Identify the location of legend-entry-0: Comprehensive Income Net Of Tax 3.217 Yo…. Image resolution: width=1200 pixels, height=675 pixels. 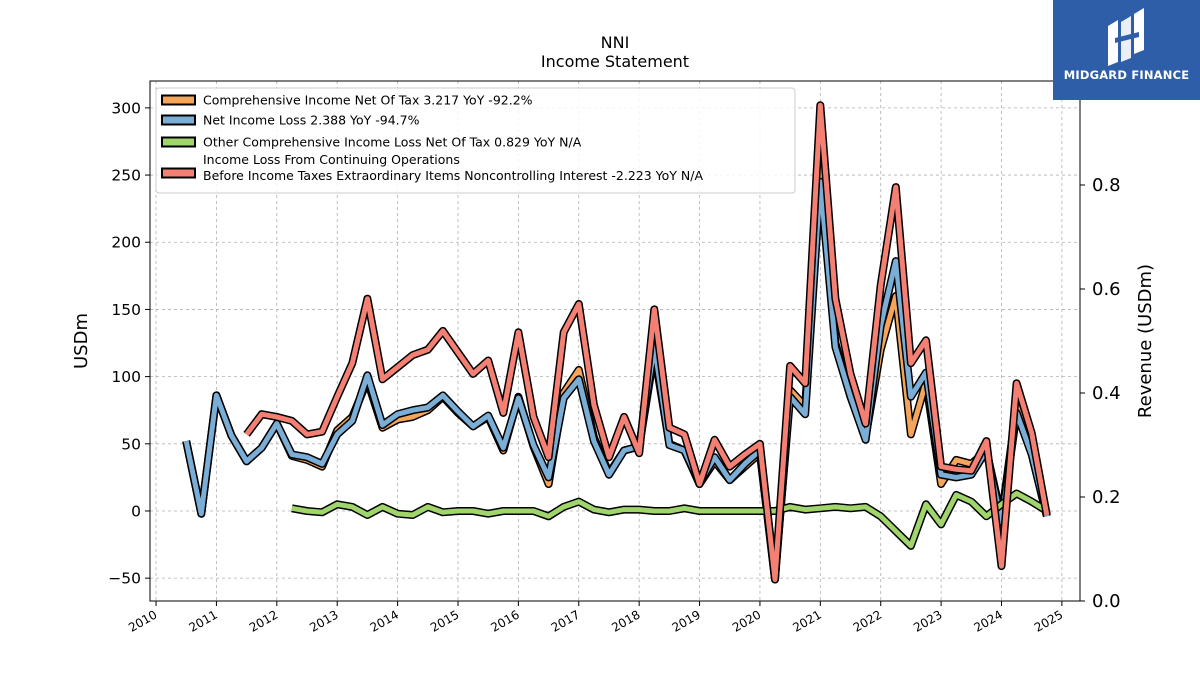
(368, 100).